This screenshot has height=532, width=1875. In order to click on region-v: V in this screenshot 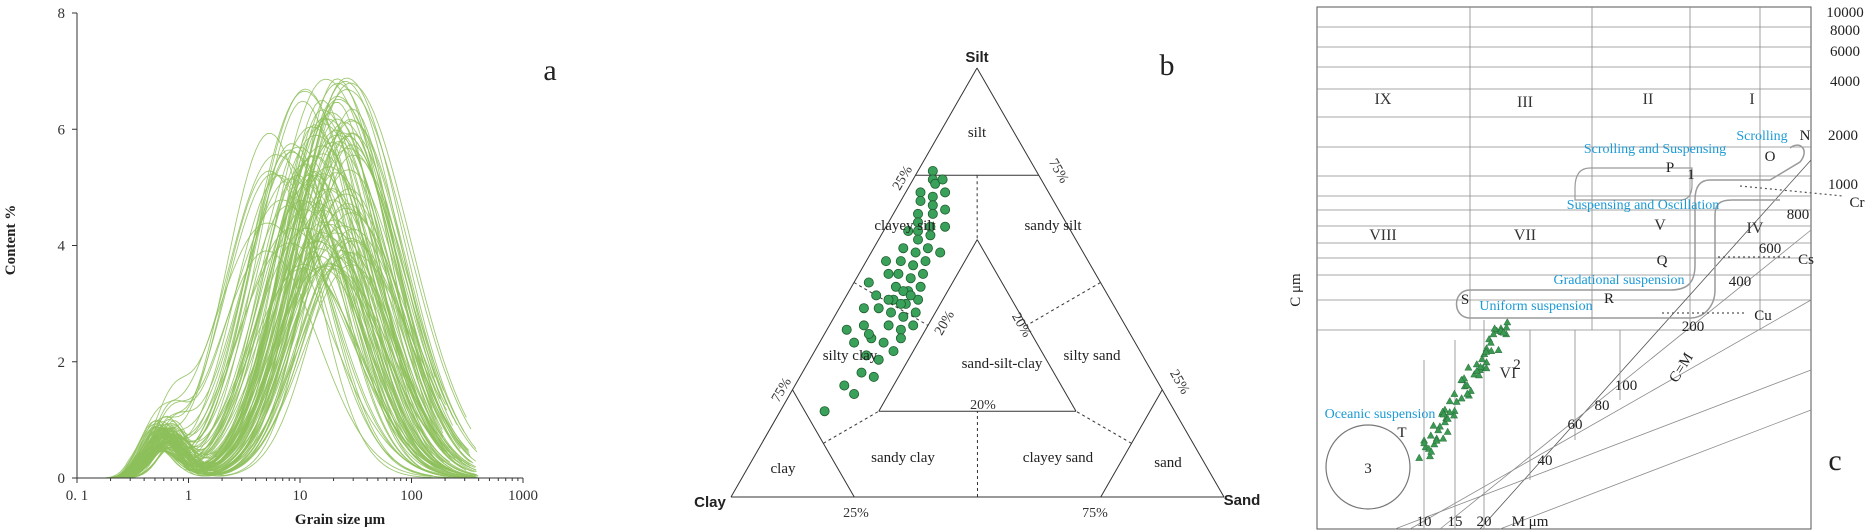, I will do `click(1660, 225)`.